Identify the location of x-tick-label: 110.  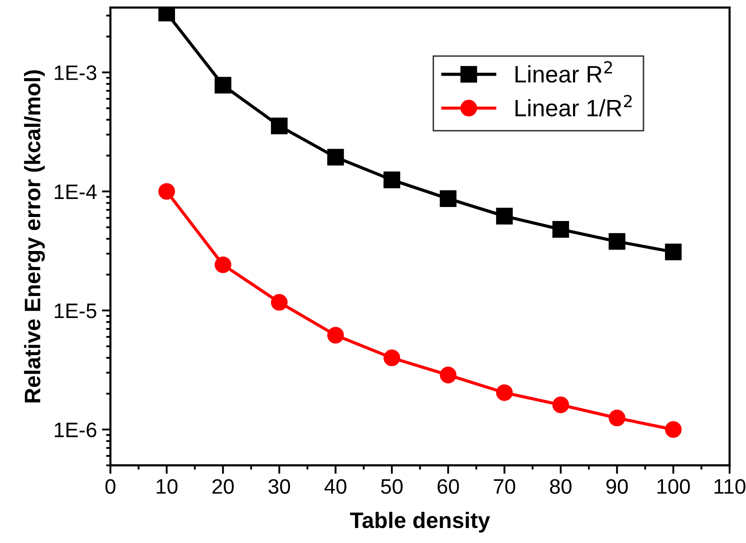
(730, 486).